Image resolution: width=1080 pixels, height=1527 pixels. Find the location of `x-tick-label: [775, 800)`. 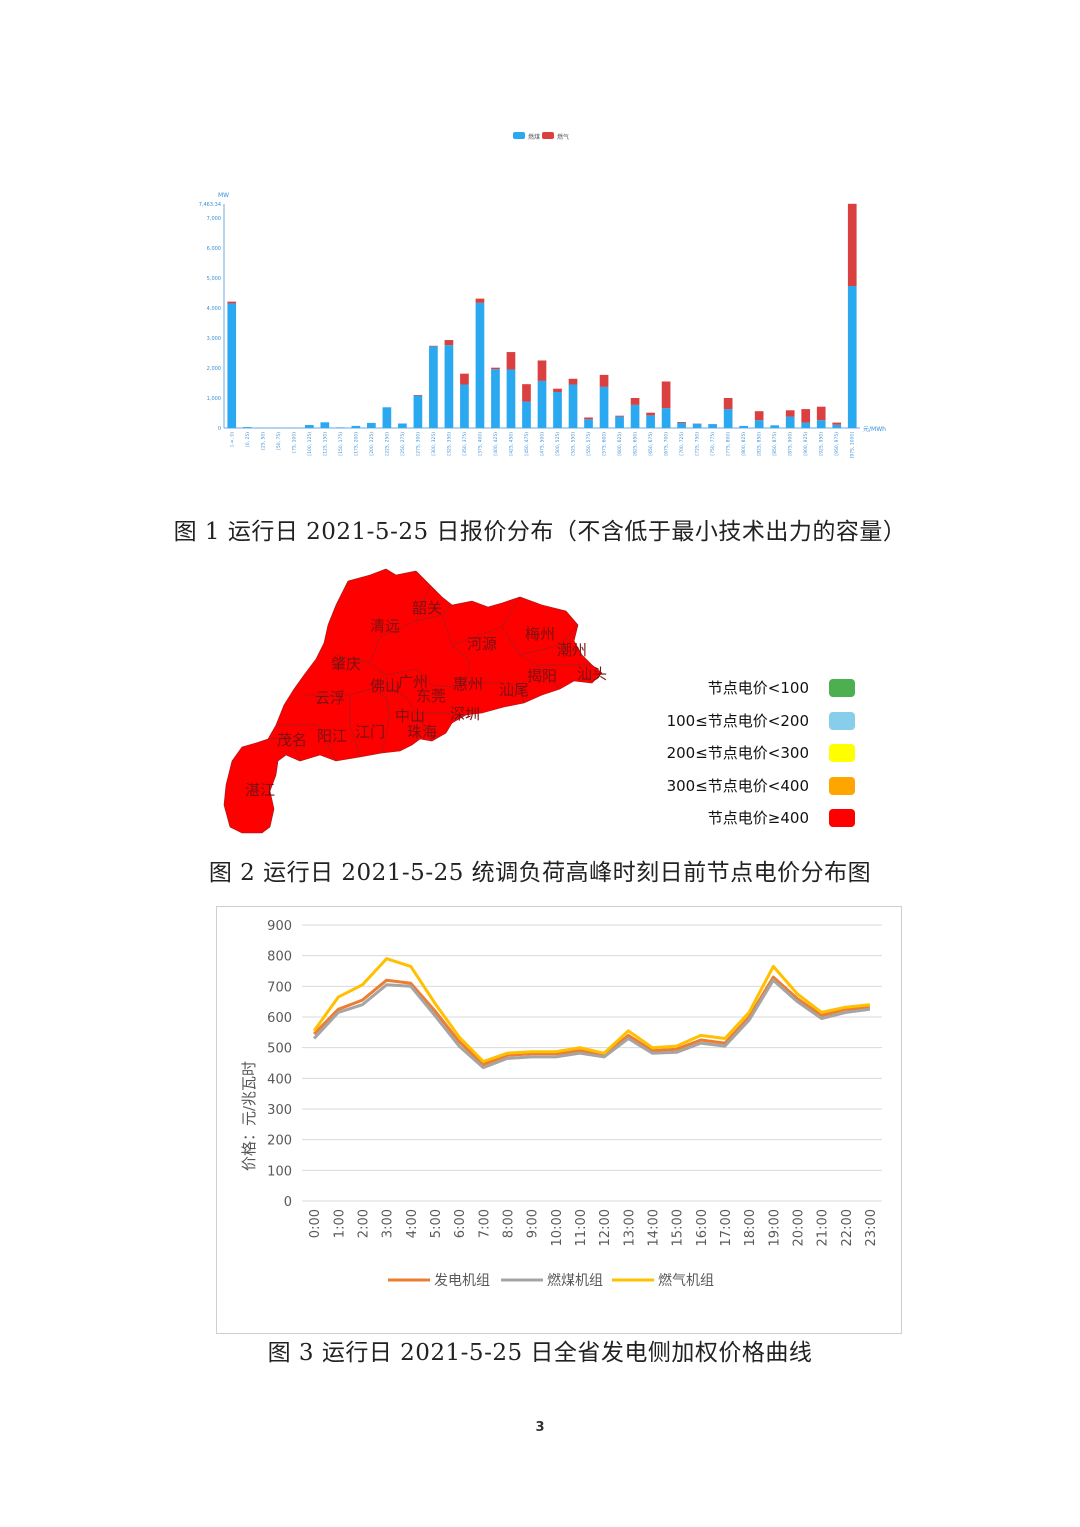

x-tick-label: [775, 800) is located at coordinates (729, 444).